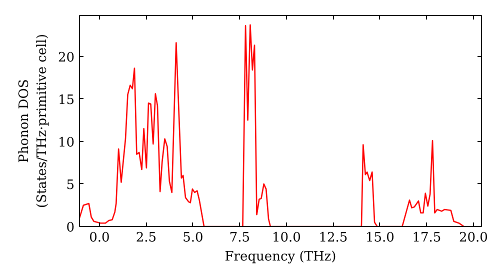 The height and width of the screenshot is (280, 500). I want to click on x-tick-label: 15.0, so click(380, 238).